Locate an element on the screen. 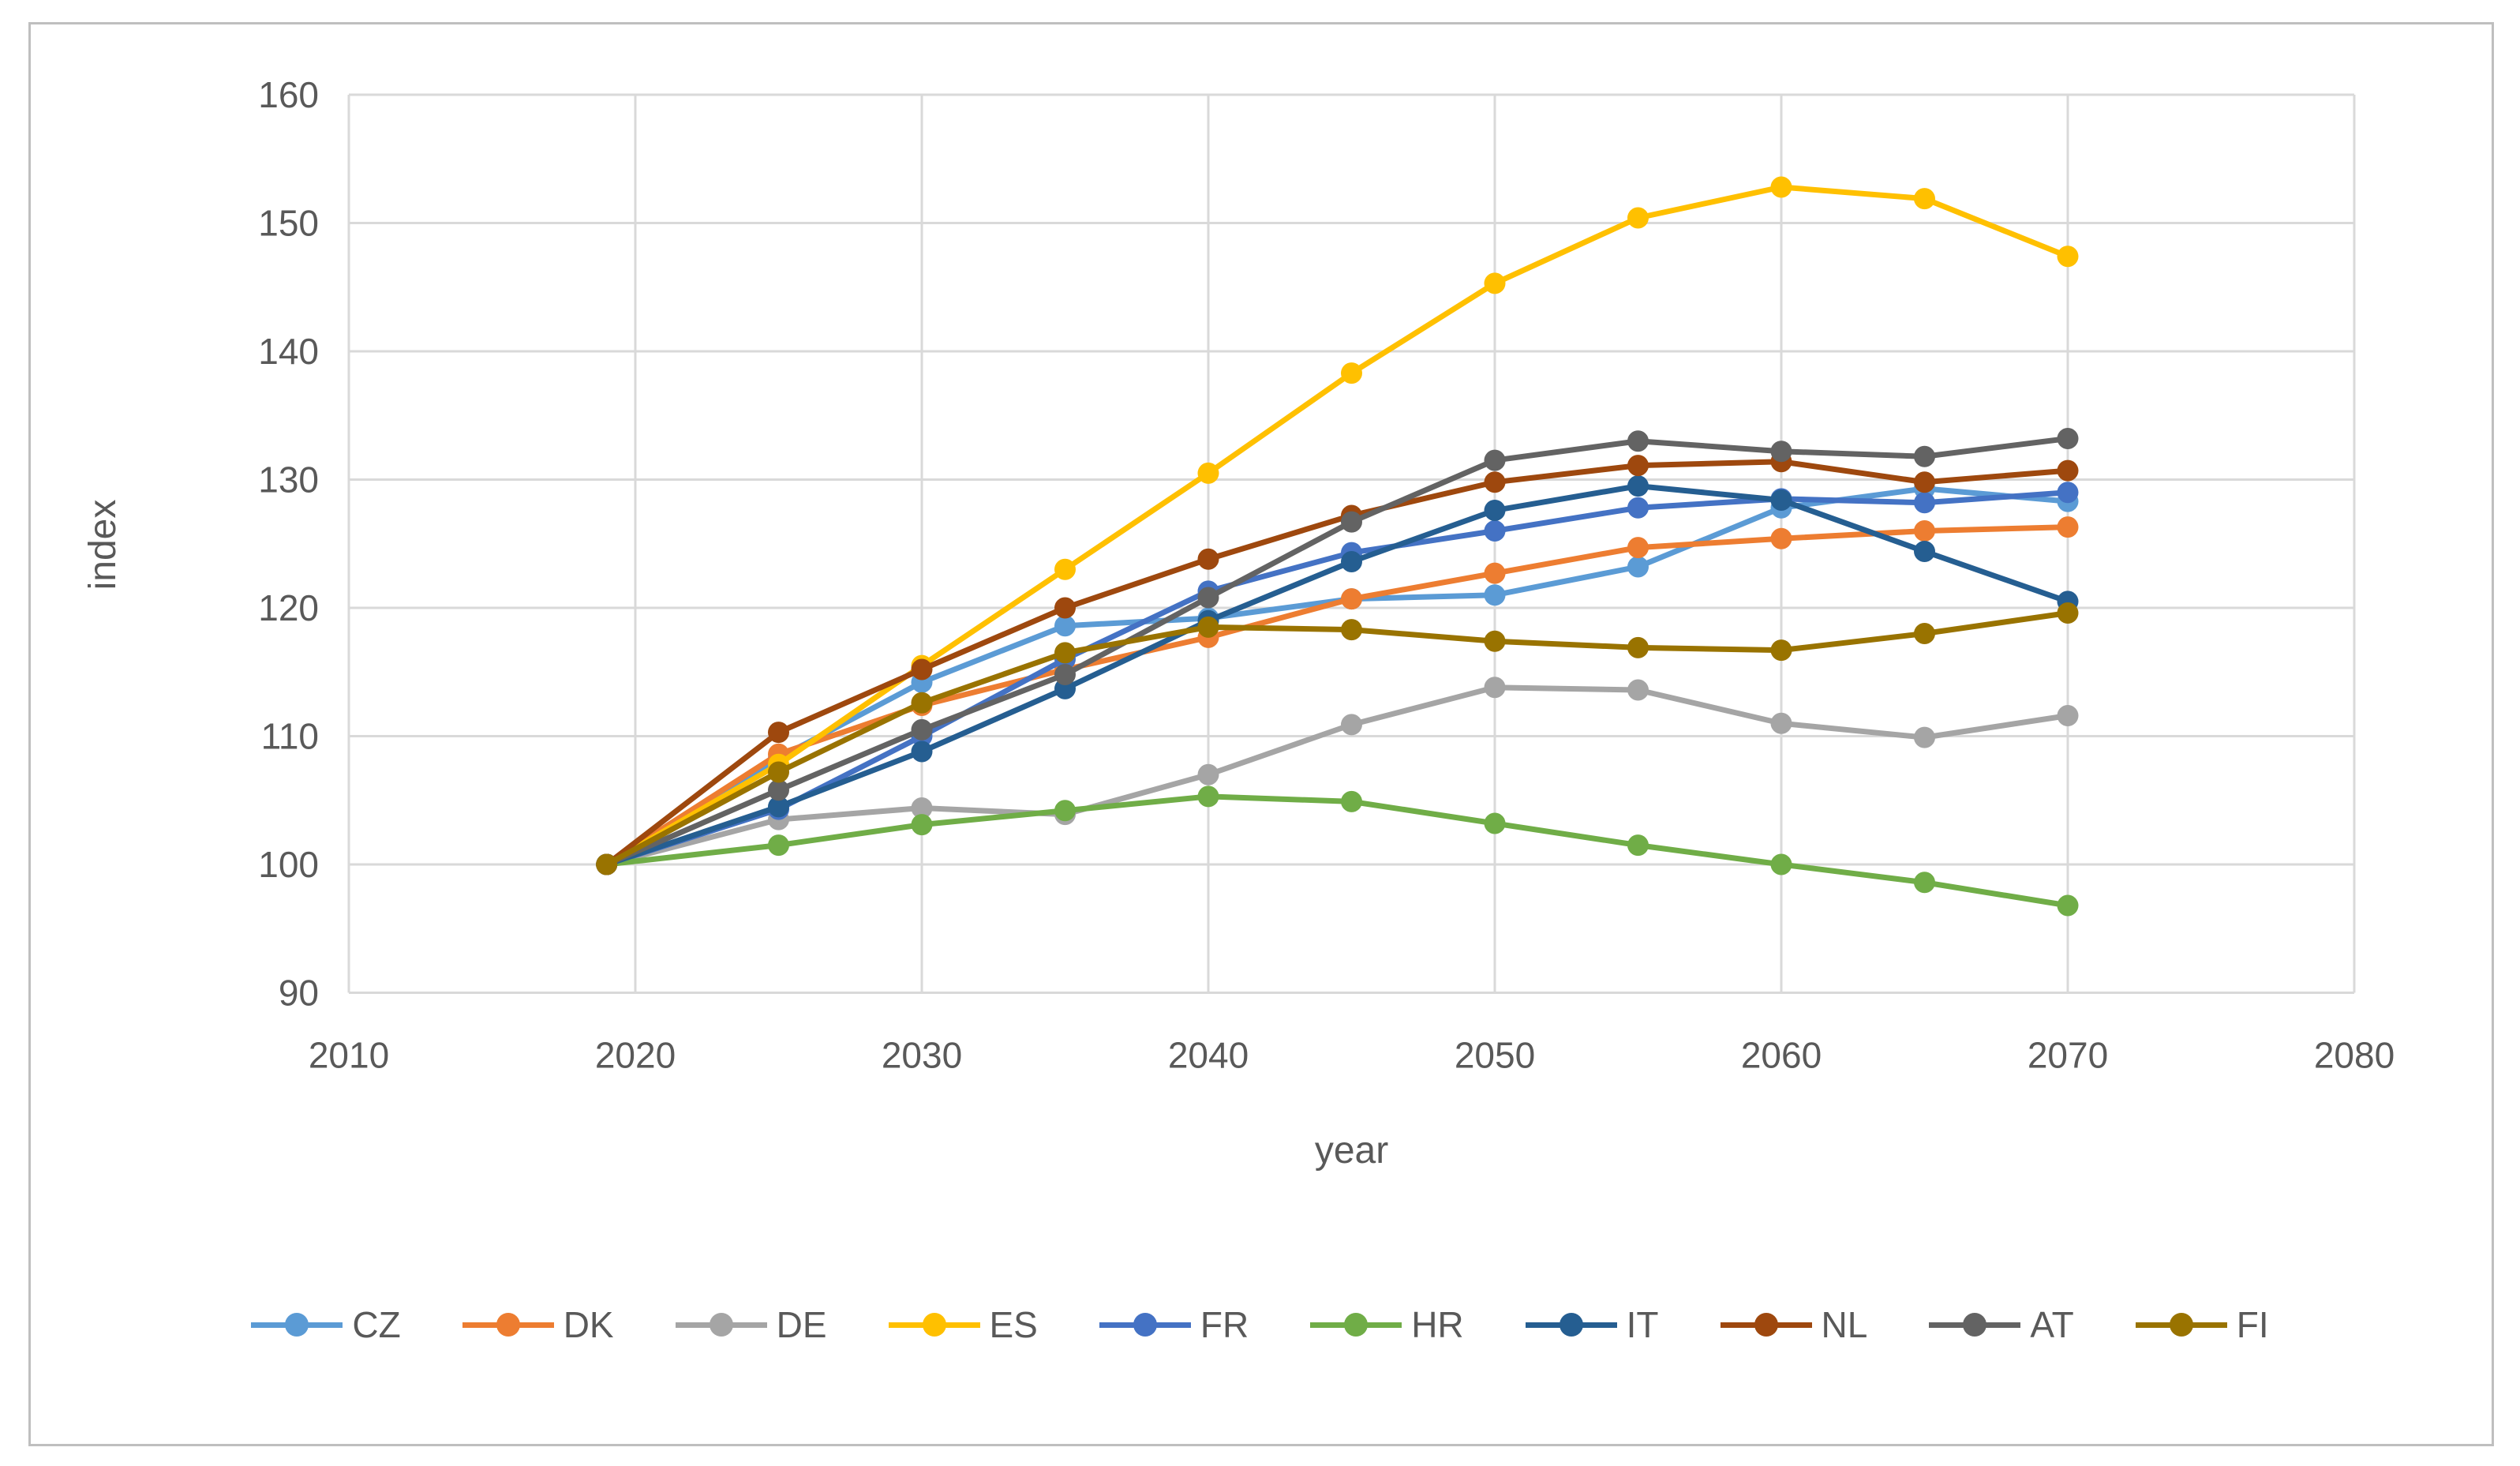 The width and height of the screenshot is (2520, 1466). y-axis-title-text: index is located at coordinates (102, 545).